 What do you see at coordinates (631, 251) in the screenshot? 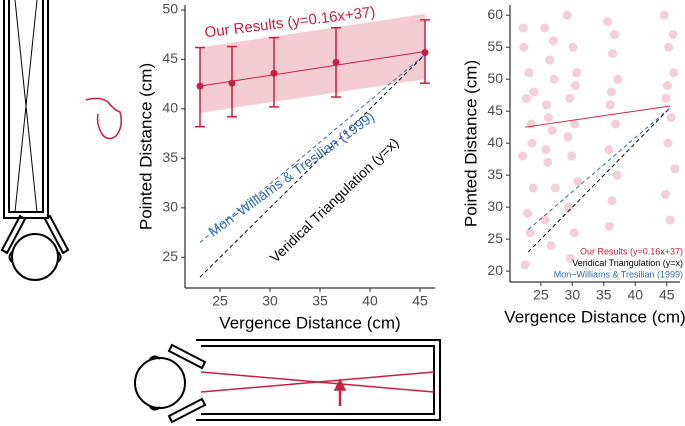
I see `legend-entry: Our Results (y=0.16x+37)` at bounding box center [631, 251].